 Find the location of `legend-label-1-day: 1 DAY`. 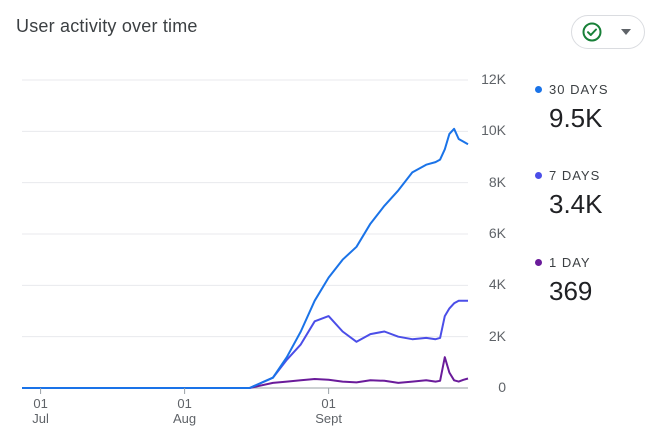

legend-label-1-day: 1 DAY is located at coordinates (570, 262).